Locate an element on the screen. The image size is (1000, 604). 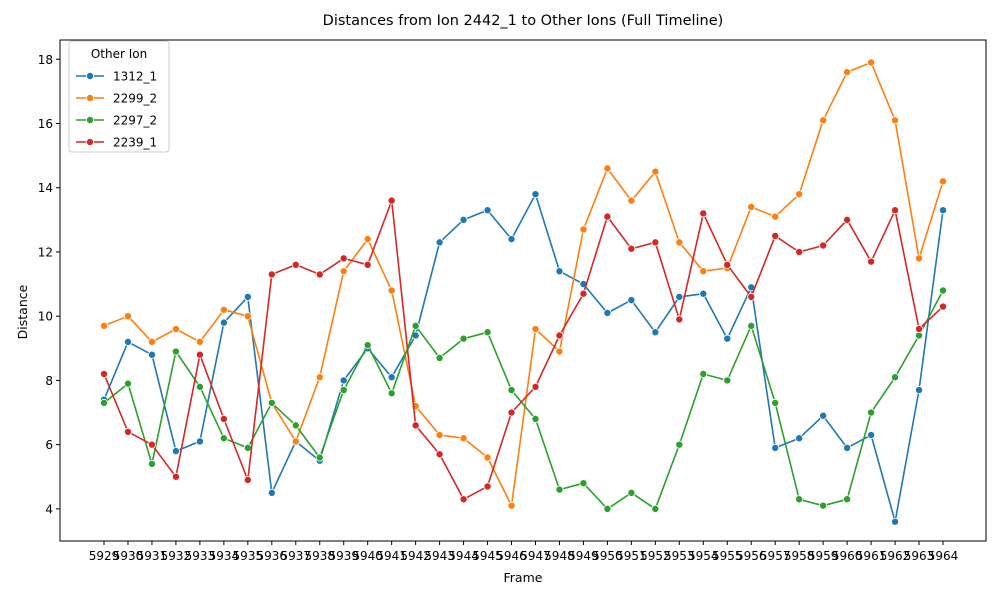
x-tick-label: 5962 is located at coordinates (895, 556).